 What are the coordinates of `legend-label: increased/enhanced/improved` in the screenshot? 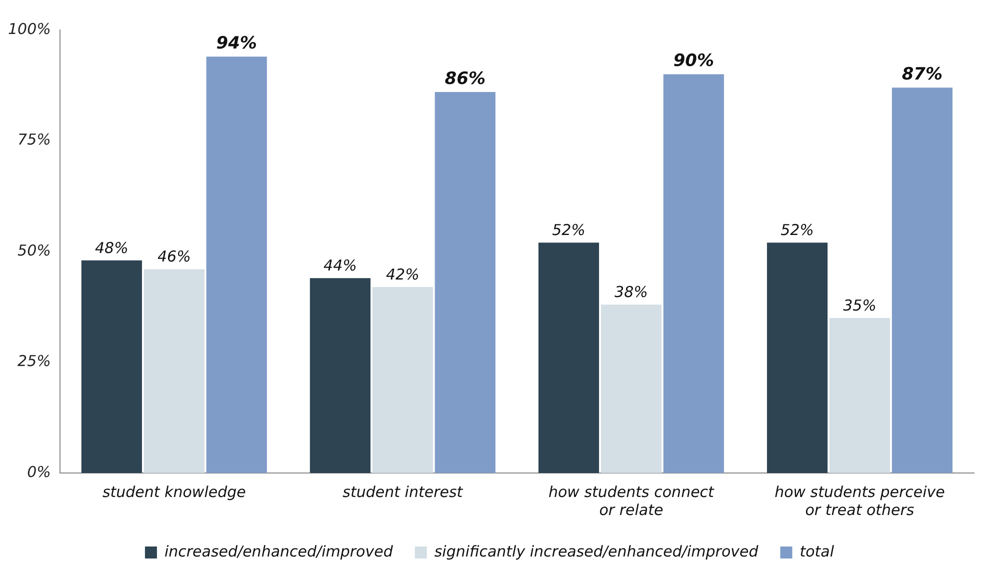 It's located at (279, 551).